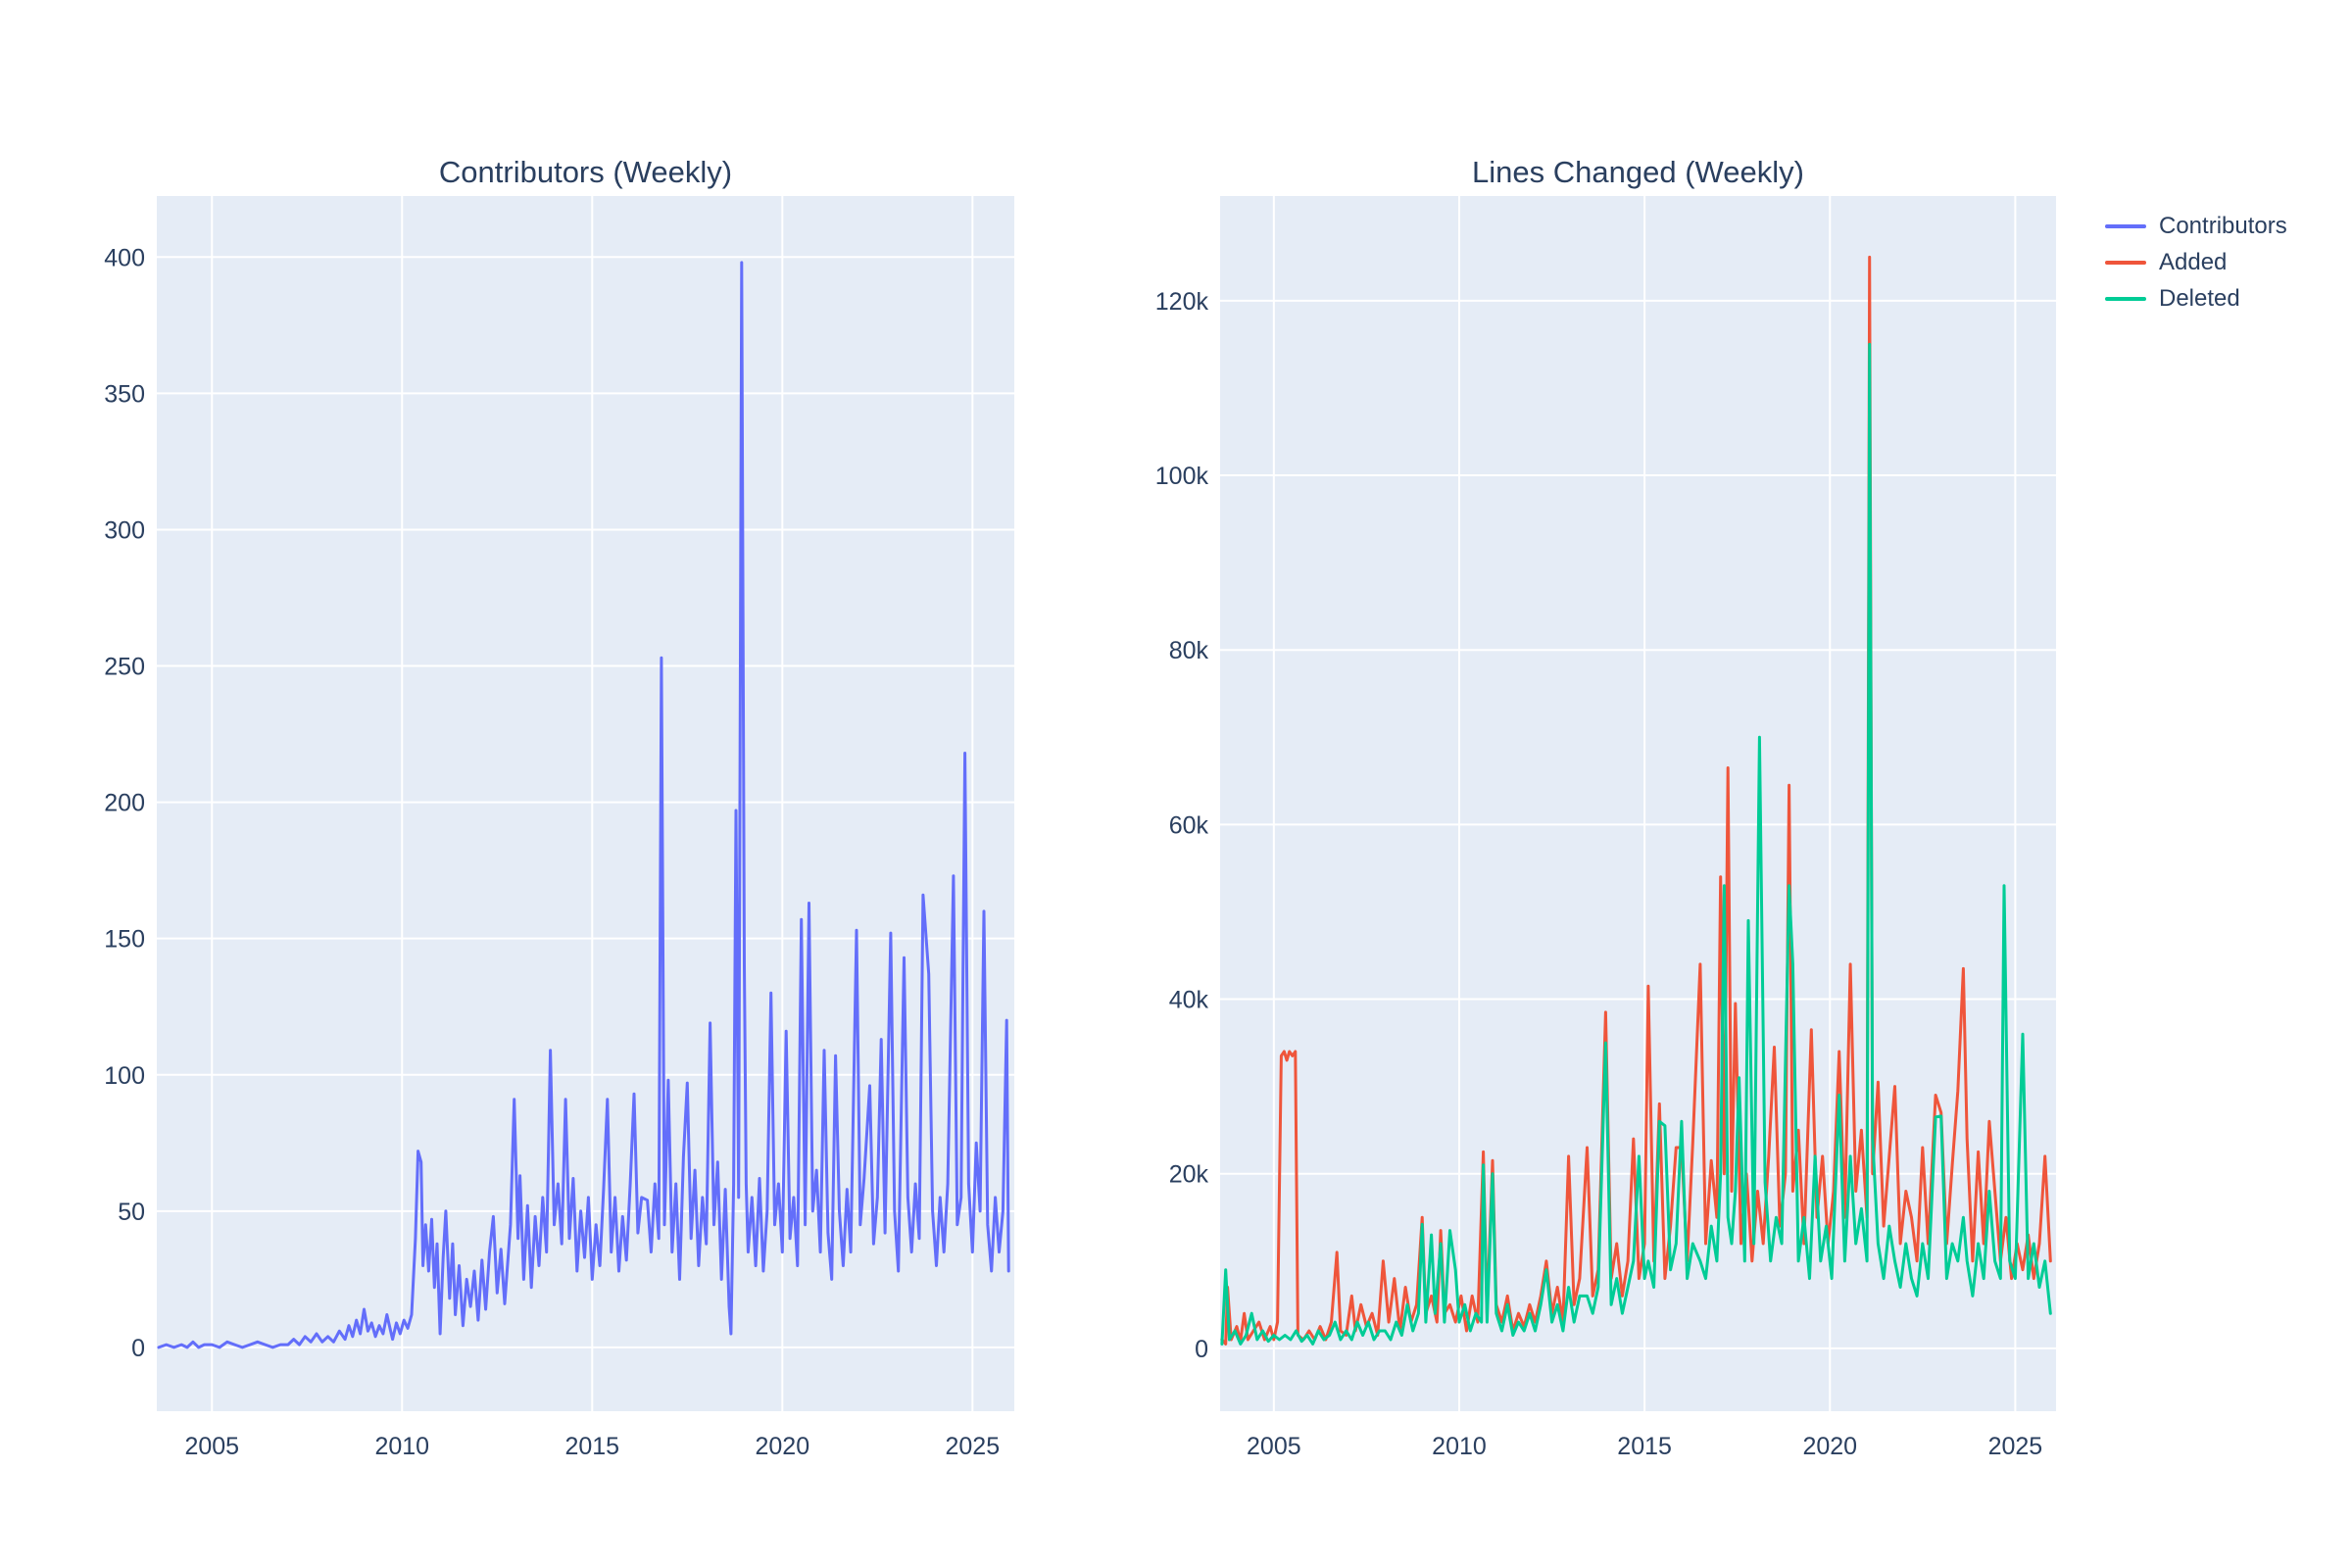 The height and width of the screenshot is (1568, 2352). What do you see at coordinates (124, 667) in the screenshot?
I see `y-tick-label: 250` at bounding box center [124, 667].